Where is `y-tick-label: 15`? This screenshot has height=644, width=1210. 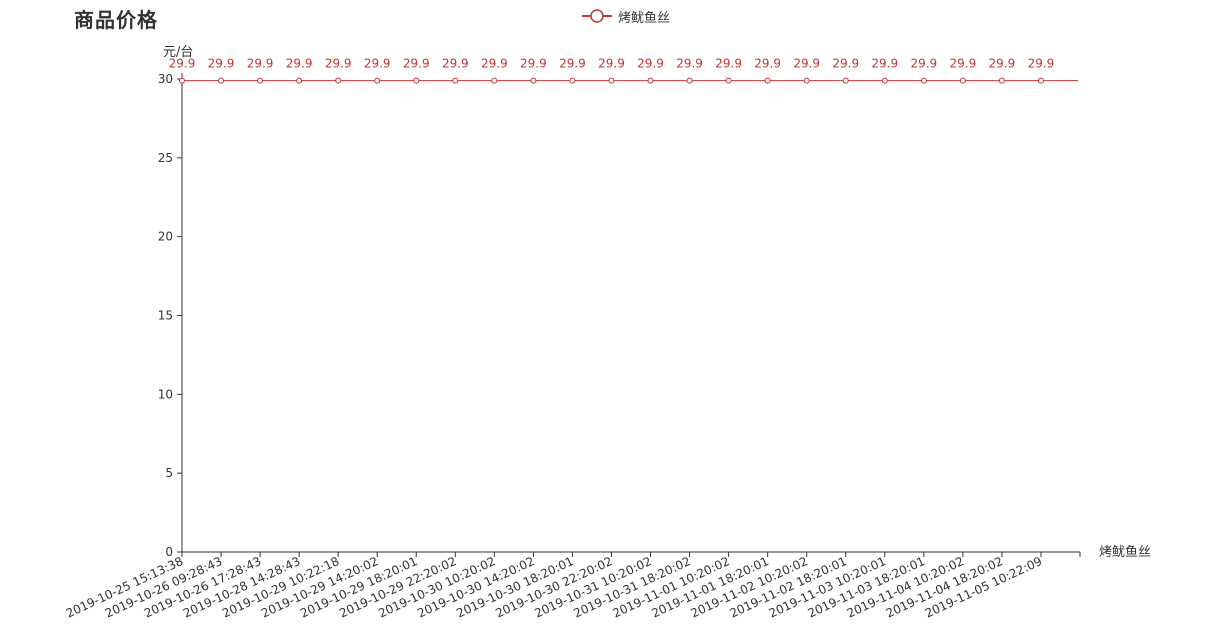
y-tick-label: 15 is located at coordinates (165, 316).